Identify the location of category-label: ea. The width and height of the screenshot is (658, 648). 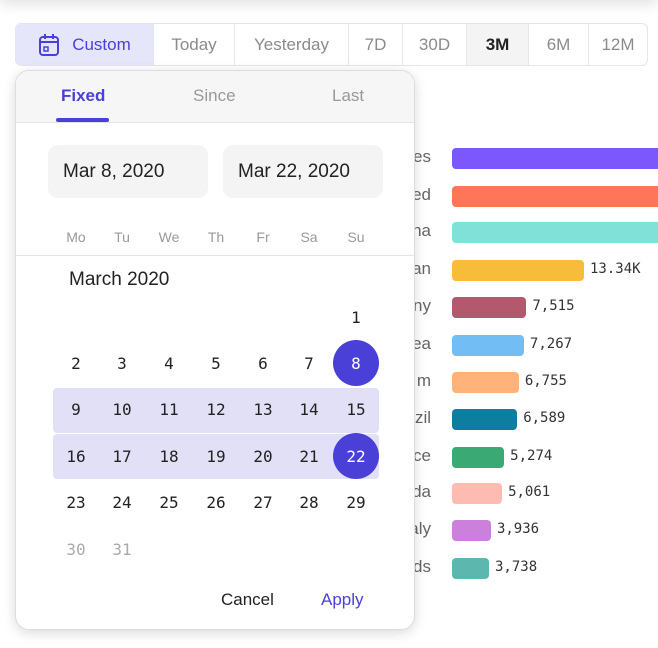
(421, 343).